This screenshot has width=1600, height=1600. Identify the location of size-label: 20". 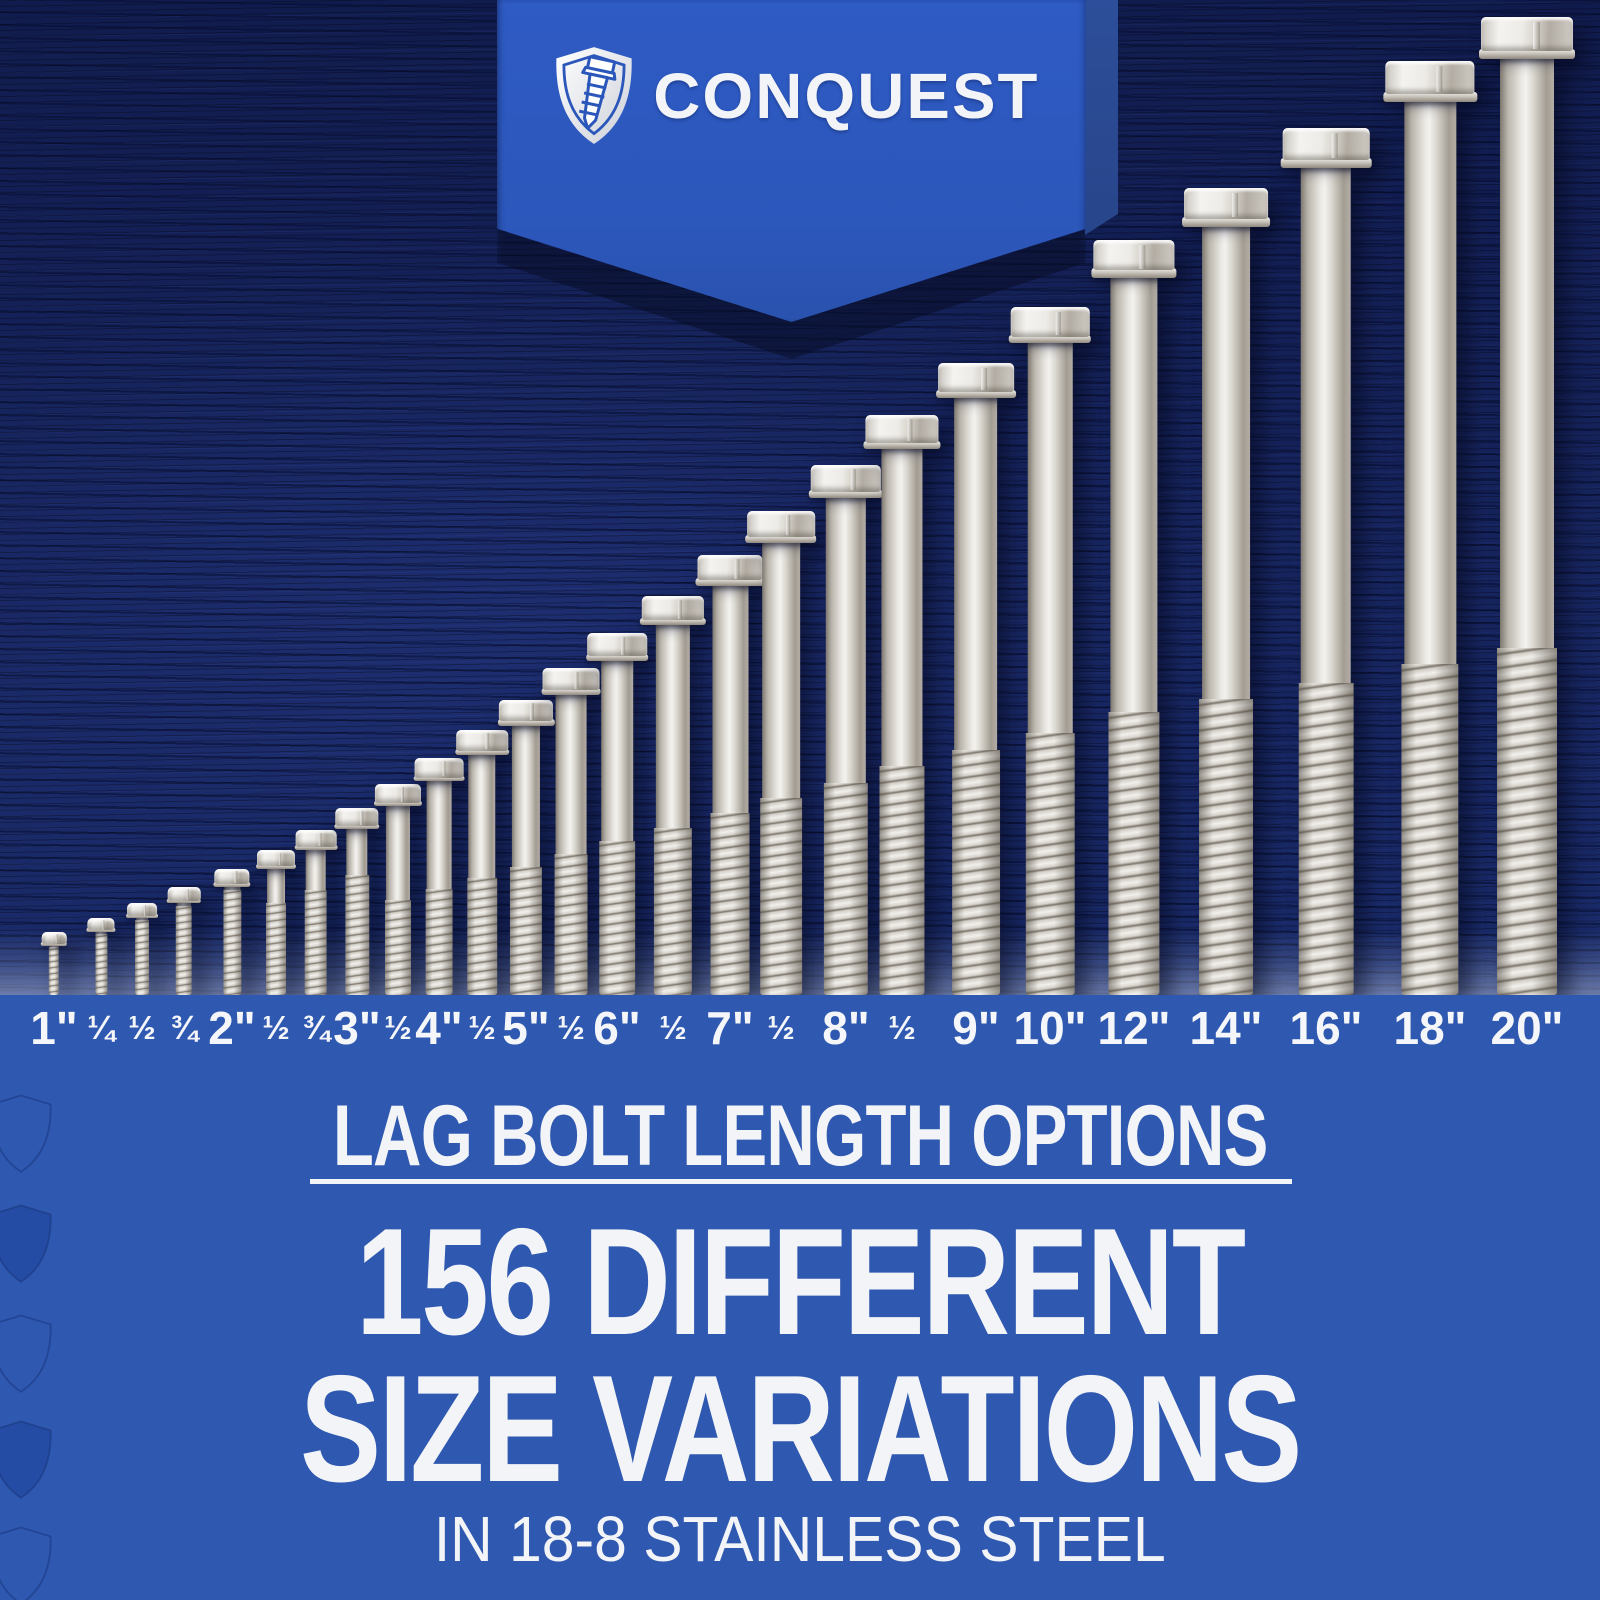
(1527, 1028).